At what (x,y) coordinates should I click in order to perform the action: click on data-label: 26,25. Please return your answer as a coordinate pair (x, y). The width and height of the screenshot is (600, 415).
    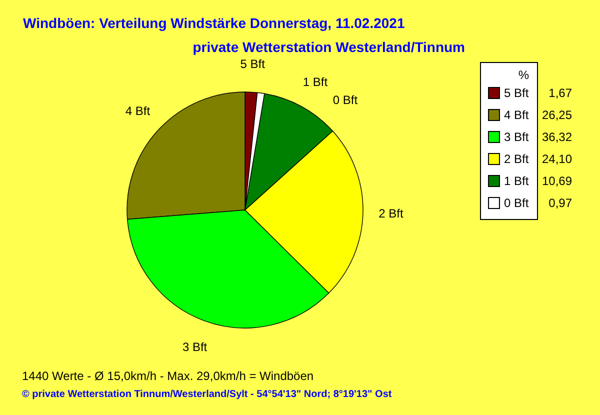
    Looking at the image, I should click on (557, 115).